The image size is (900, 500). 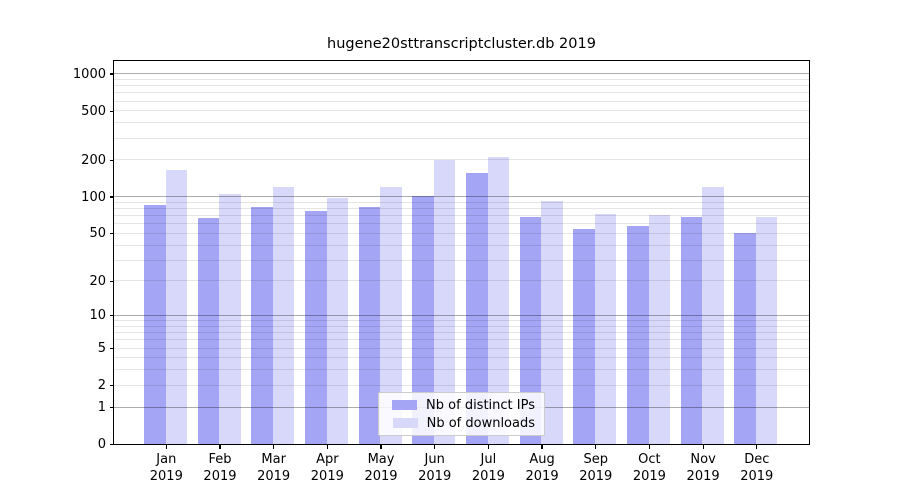 I want to click on bar-downloads-nov, so click(x=713, y=315).